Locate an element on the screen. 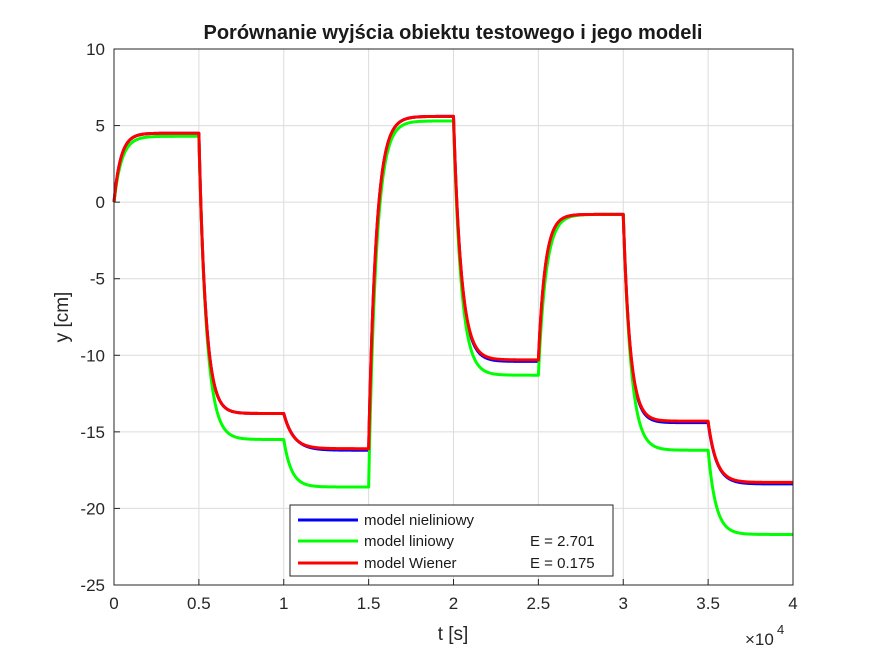 The height and width of the screenshot is (662, 876). y-ticks: -25 -20 -15 -10 -5 0 5 10 is located at coordinates (100, 317).